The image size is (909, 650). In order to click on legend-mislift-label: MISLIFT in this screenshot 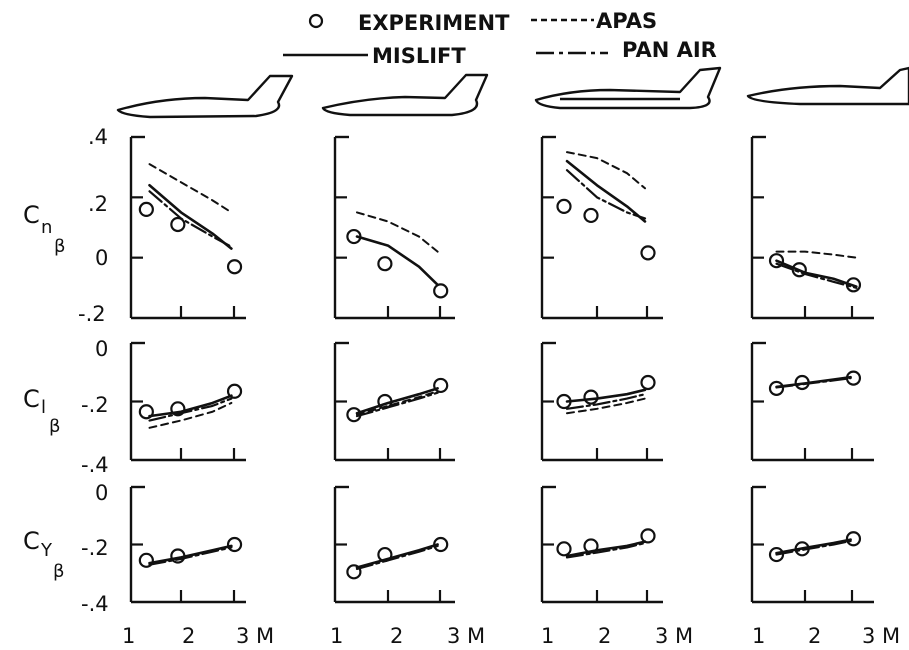, I will do `click(419, 56)`.